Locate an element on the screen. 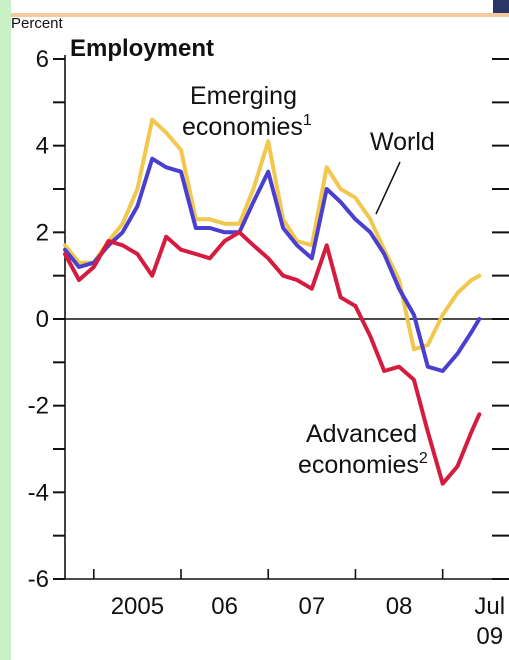 This screenshot has height=660, width=509. y-tick-label: 0 is located at coordinates (42, 319).